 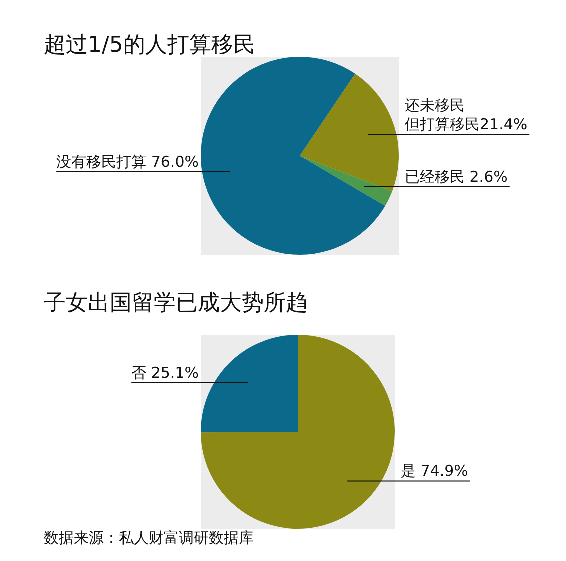 I want to click on chart-title: 子女出国留学已成大势所趋, so click(x=176, y=304).